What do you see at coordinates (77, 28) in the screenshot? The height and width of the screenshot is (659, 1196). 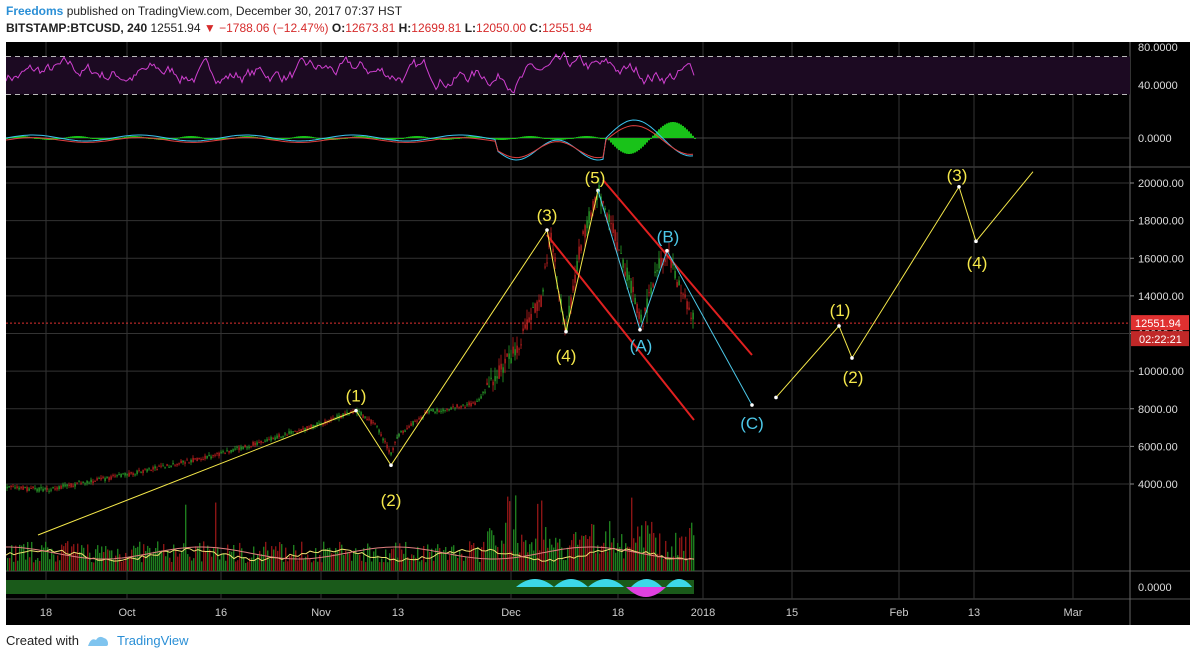 I see `symbol-label: BITSTAMP:BTCUSD, 240` at bounding box center [77, 28].